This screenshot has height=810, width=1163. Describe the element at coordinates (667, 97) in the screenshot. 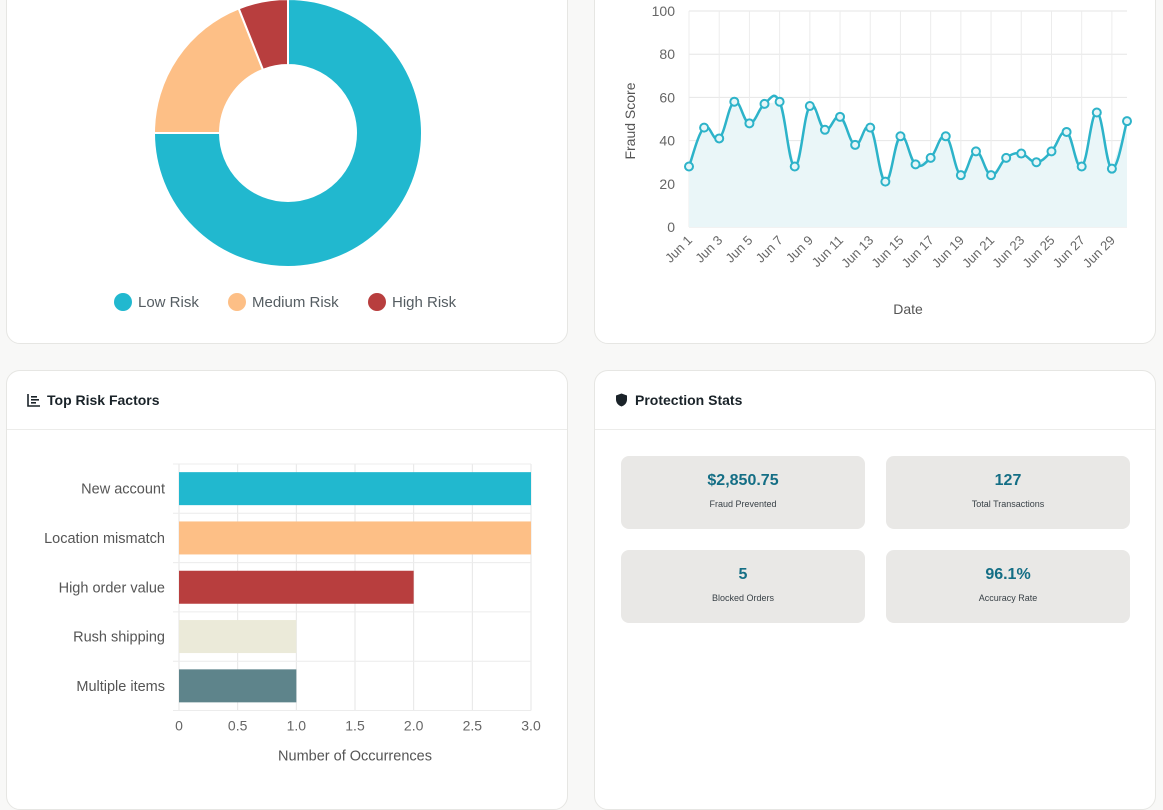

I see `y-tick-label: 60` at that location.